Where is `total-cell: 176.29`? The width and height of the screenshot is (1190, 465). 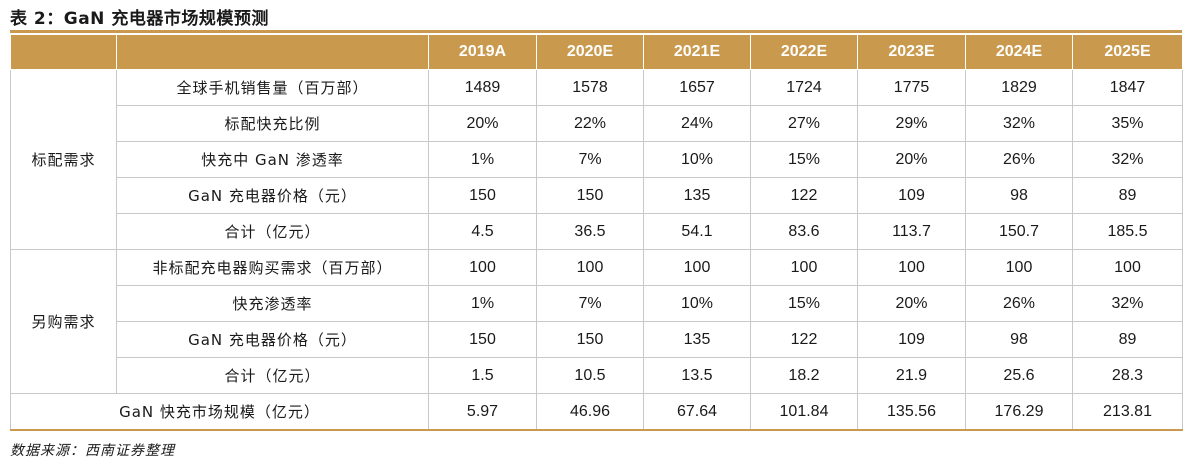 total-cell: 176.29 is located at coordinates (1019, 412).